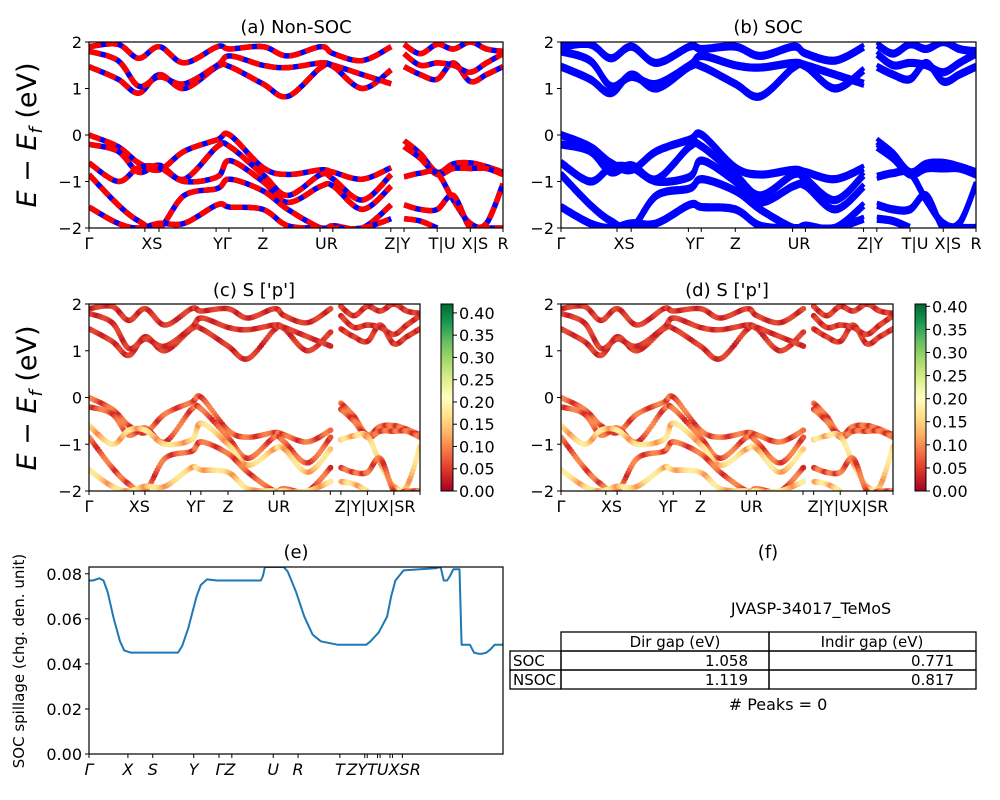 Image resolution: width=1000 pixels, height=800 pixels. I want to click on x-tick-label: YΓ, so click(195, 506).